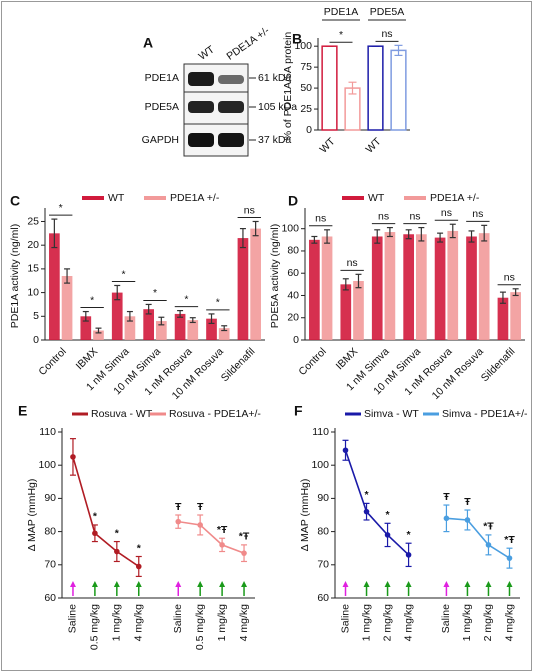 The width and height of the screenshot is (533, 672). I want to click on legend-label: Rosuva - WT, so click(122, 414).